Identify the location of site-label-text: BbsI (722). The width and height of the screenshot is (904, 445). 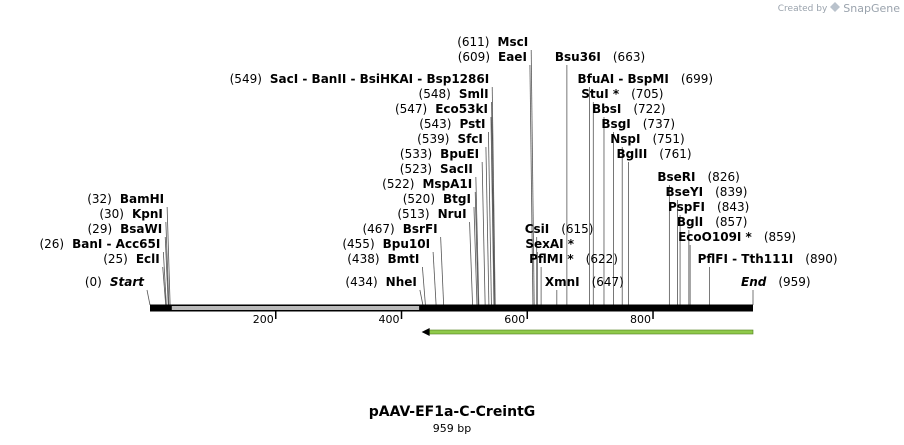
(629, 109).